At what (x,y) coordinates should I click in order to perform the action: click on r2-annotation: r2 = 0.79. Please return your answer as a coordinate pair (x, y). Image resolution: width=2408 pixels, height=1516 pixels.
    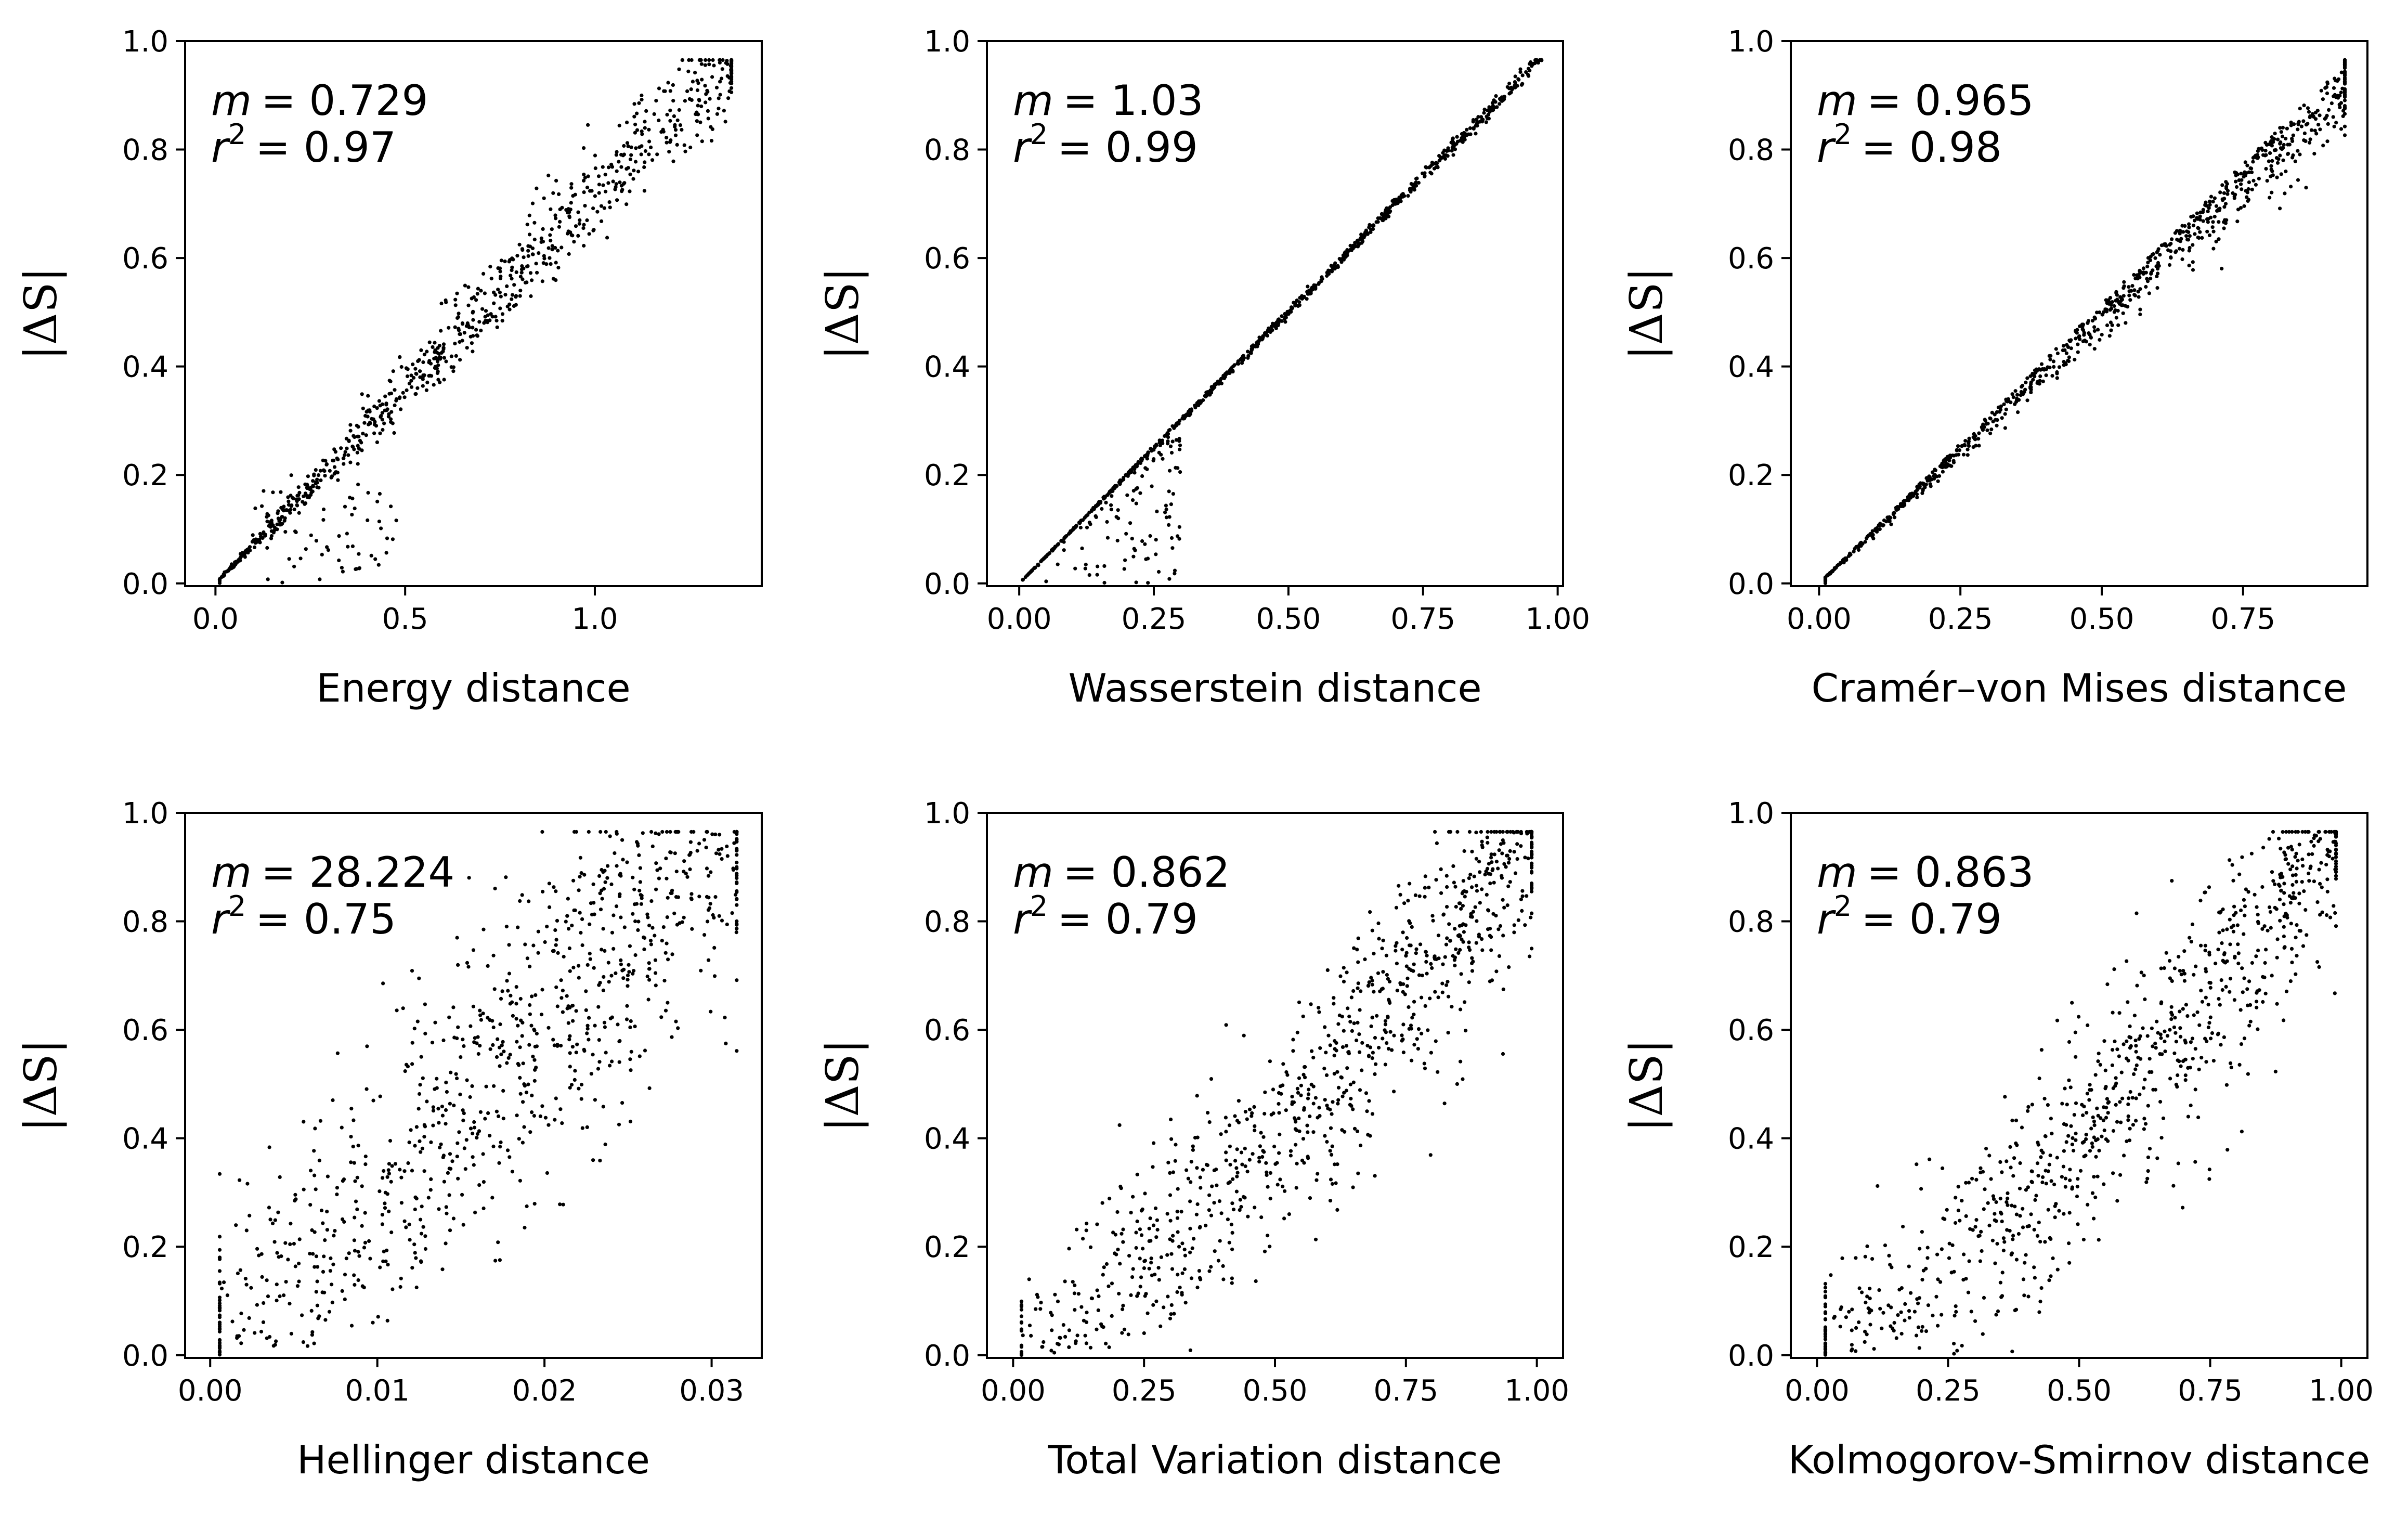
    Looking at the image, I should click on (1105, 916).